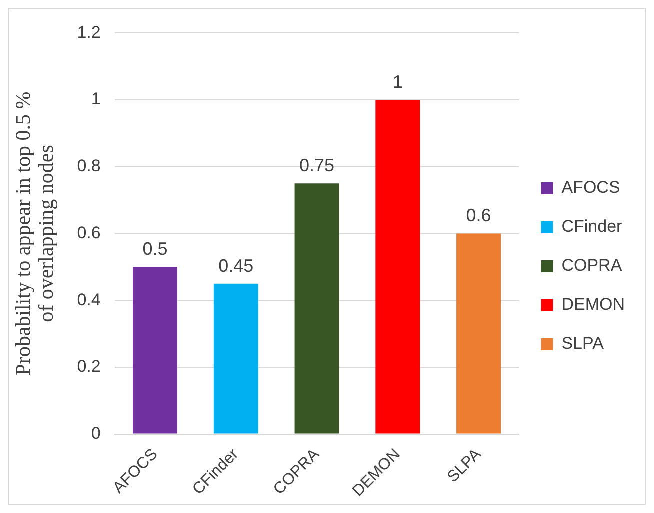 The image size is (654, 513). What do you see at coordinates (34, 234) in the screenshot?
I see `y-axis-title: Probability to appear in top 0.5 % of overlapping nodes` at bounding box center [34, 234].